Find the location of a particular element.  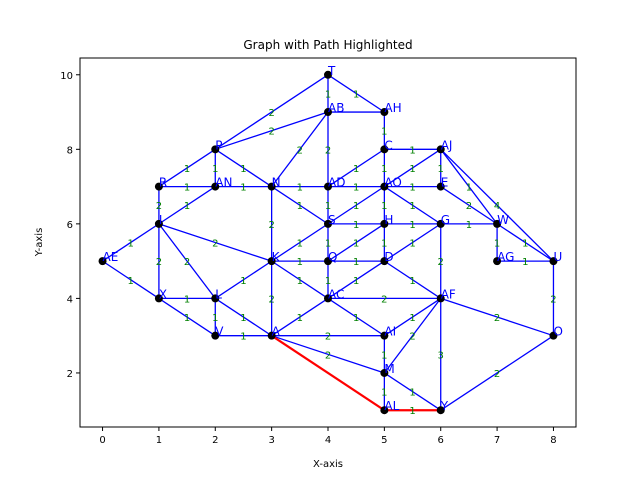

node-label-T: T is located at coordinates (331, 71).